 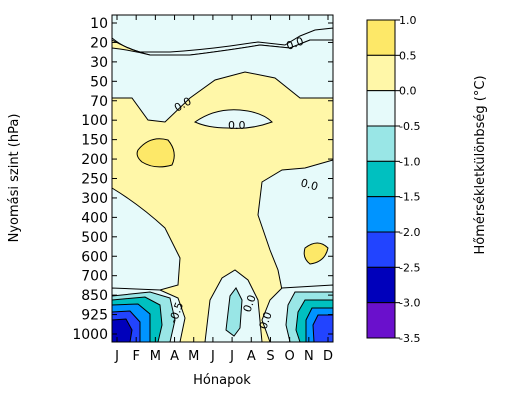 What do you see at coordinates (409, 303) in the screenshot?
I see `colorbar-tick-label: -3.0` at bounding box center [409, 303].